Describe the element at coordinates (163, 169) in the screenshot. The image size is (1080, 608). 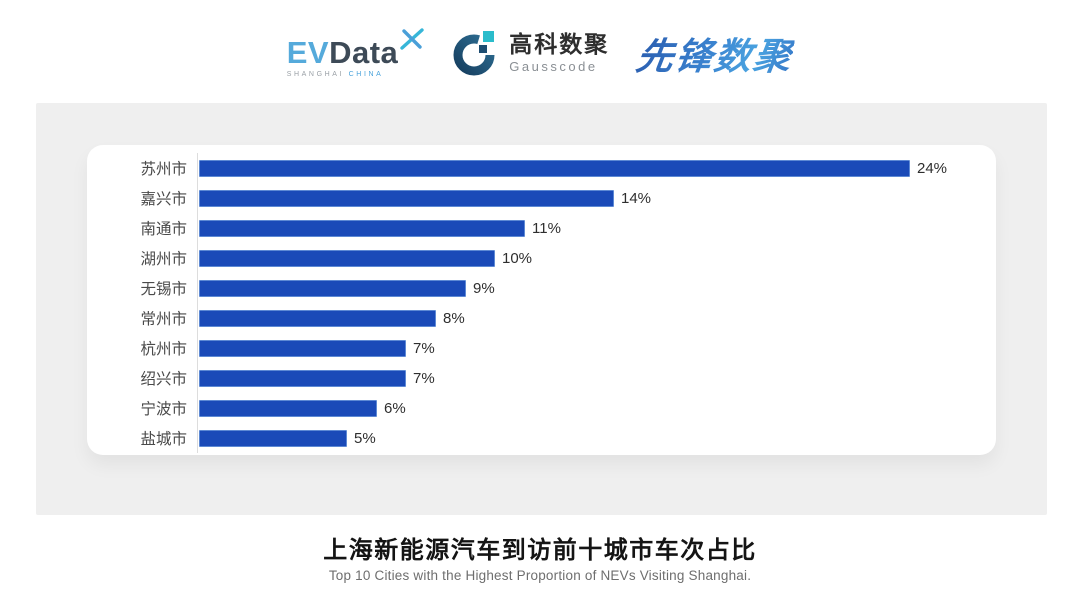
I see `category-label: 苏州市` at that location.